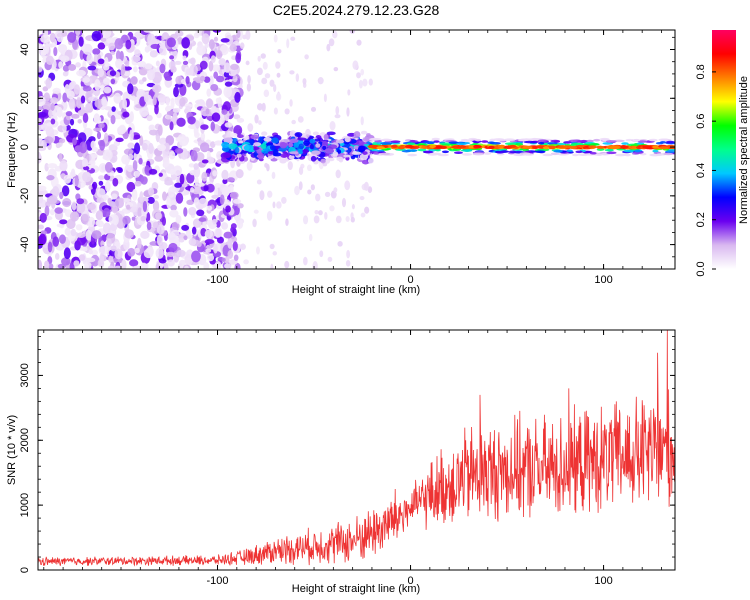 Image resolution: width=750 pixels, height=600 pixels. What do you see at coordinates (603, 581) in the screenshot?
I see `x-tick-label: 100` at bounding box center [603, 581].